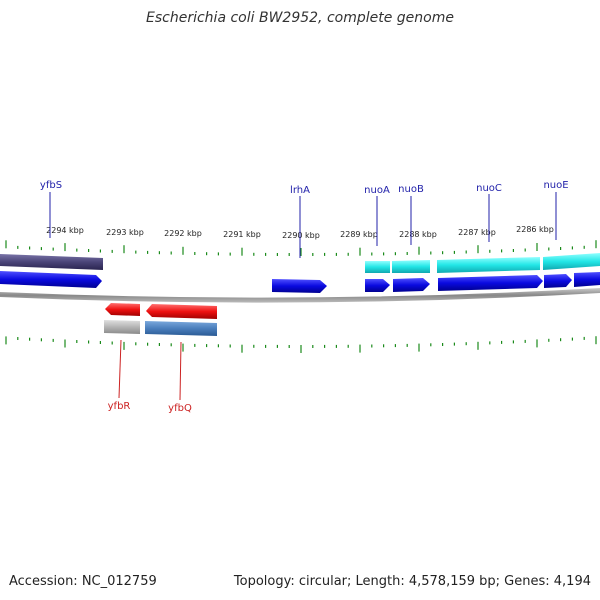 The height and width of the screenshot is (600, 600). What do you see at coordinates (558, 281) in the screenshot?
I see `gene-arrow-nuoE` at bounding box center [558, 281].